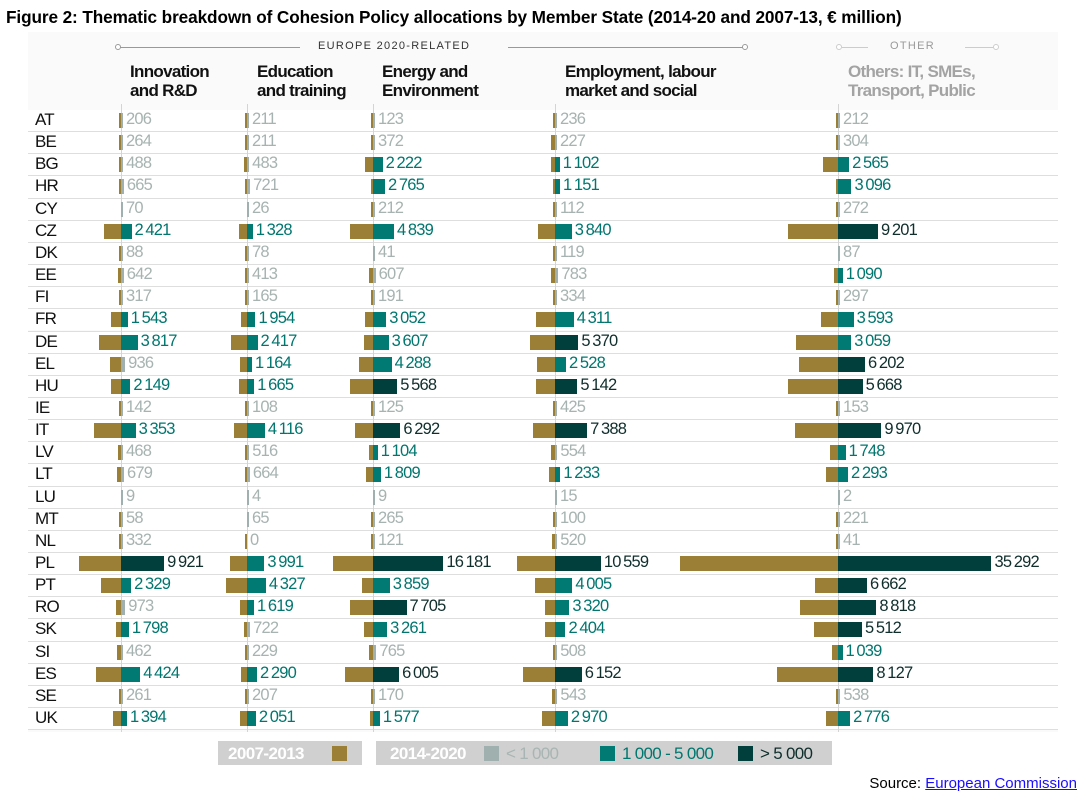  Describe the element at coordinates (428, 753) in the screenshot. I see `legend-title-2014: 2014-2020` at that location.